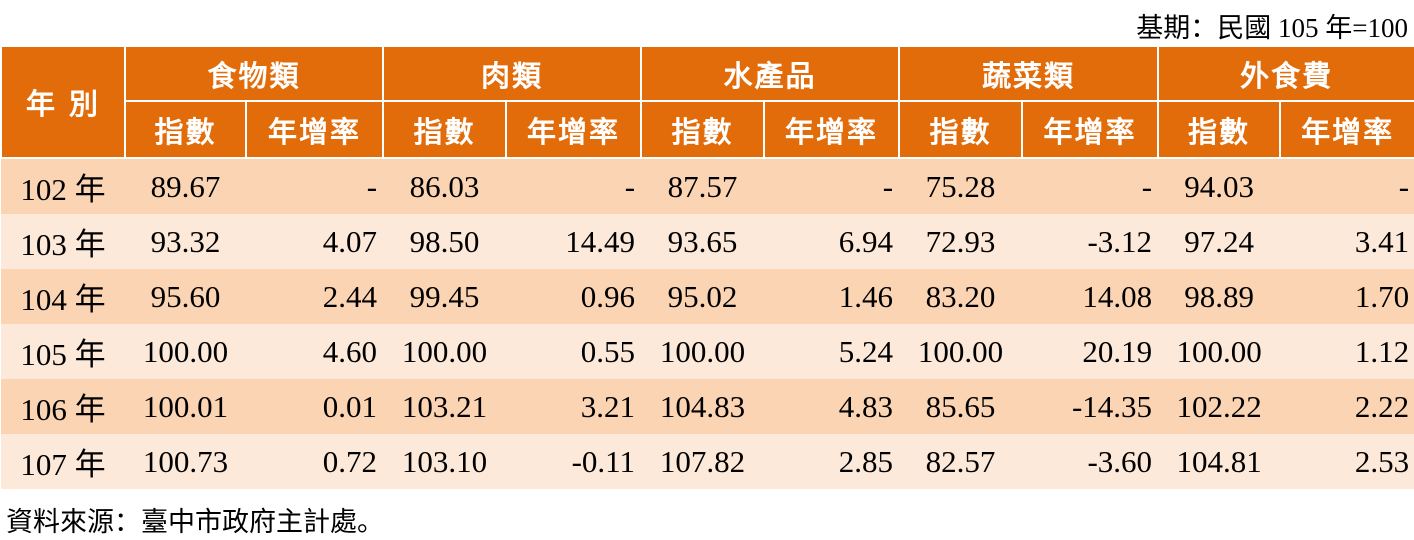 The width and height of the screenshot is (1414, 540). Describe the element at coordinates (703, 461) in the screenshot. I see `index-cell: 107.82` at that location.